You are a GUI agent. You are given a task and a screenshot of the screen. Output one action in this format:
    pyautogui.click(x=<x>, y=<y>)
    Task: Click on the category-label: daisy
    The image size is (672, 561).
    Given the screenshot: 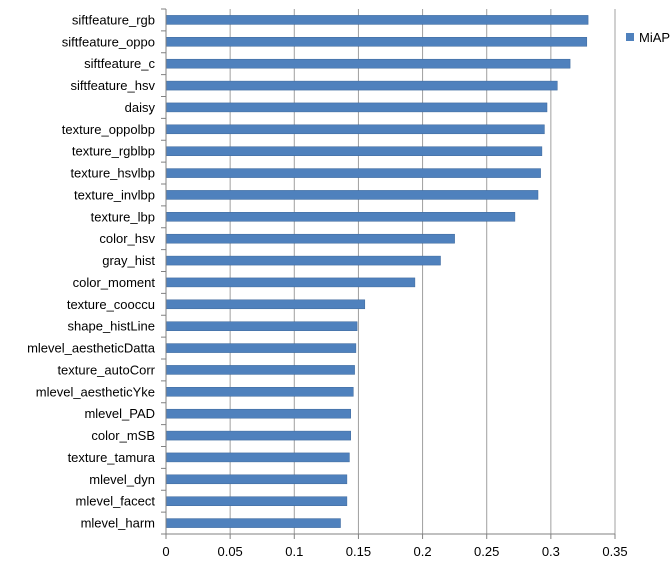 What is the action you would take?
    pyautogui.click(x=140, y=107)
    